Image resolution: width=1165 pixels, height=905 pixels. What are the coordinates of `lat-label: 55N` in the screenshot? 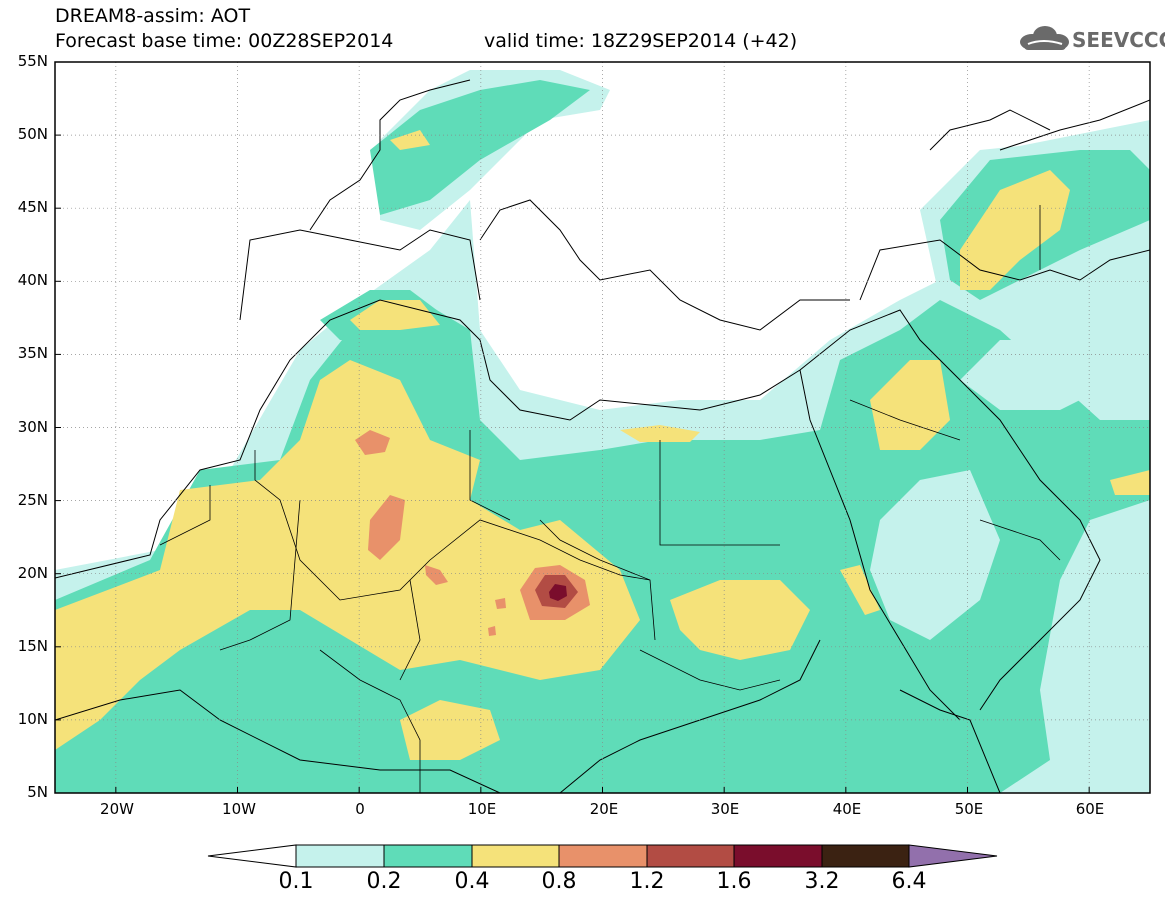 It's located at (32, 61).